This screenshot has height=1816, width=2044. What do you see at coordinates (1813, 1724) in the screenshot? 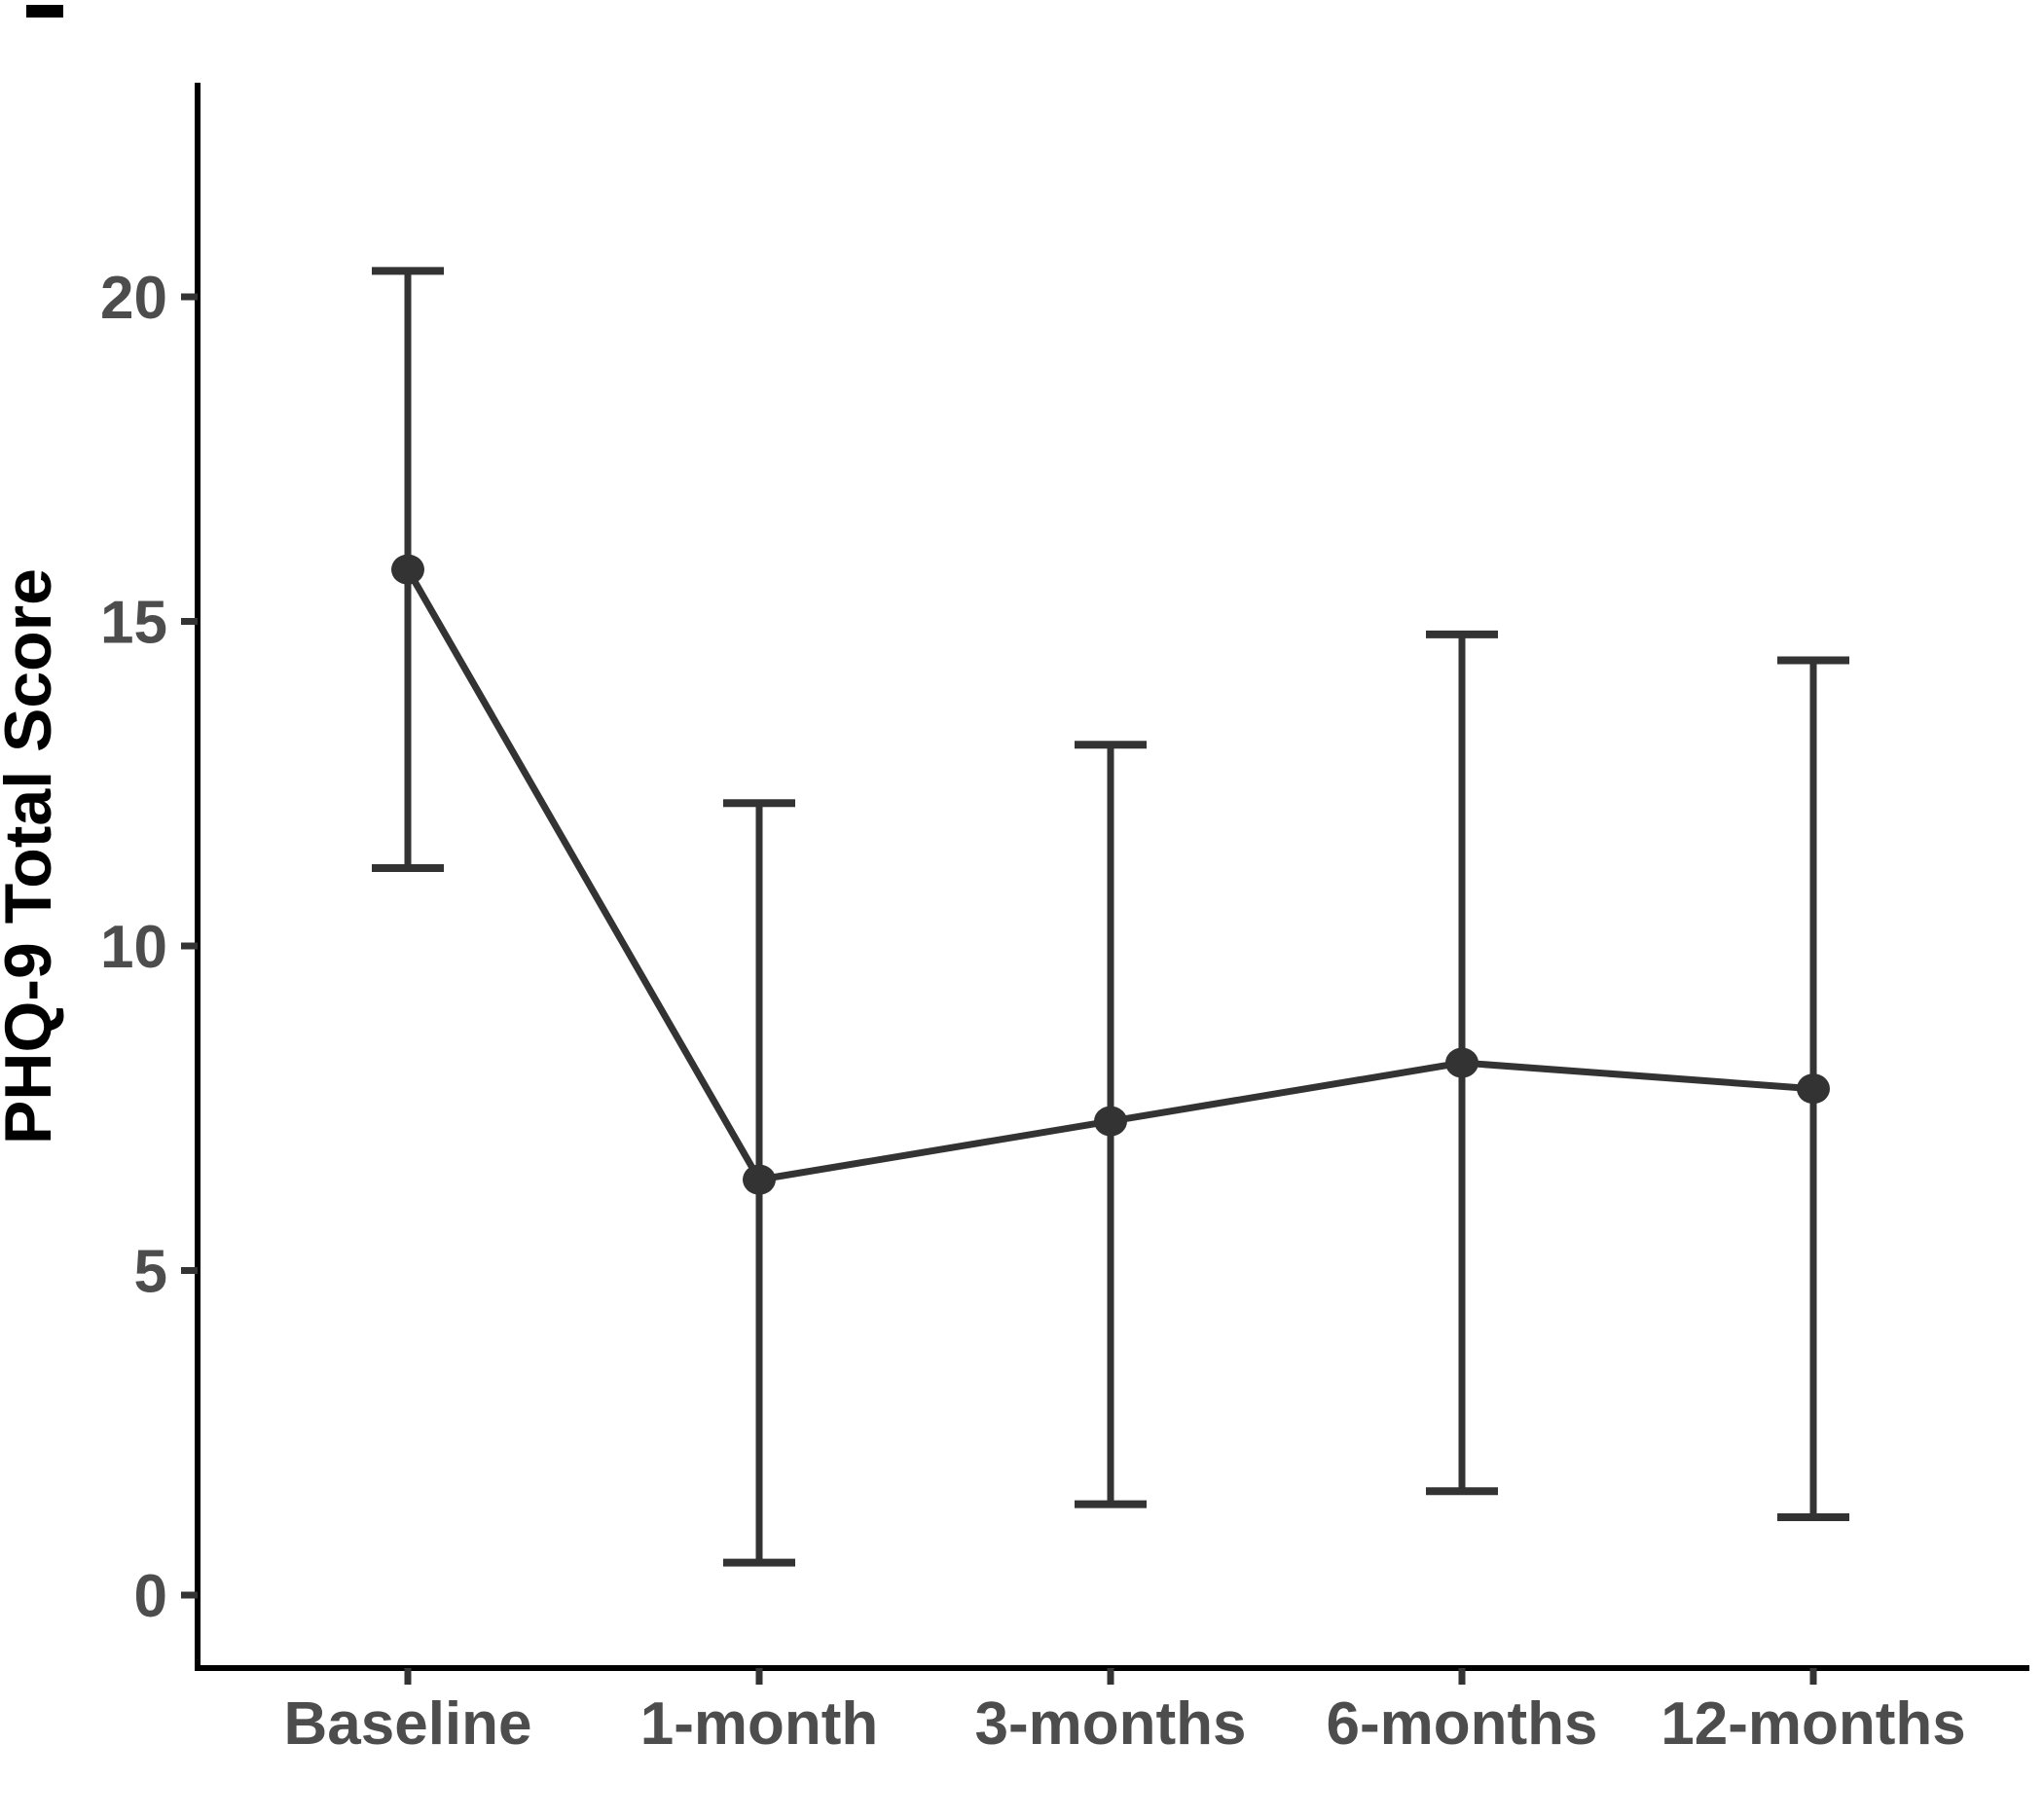
I see `x-tick-label: 12-months` at bounding box center [1813, 1724].